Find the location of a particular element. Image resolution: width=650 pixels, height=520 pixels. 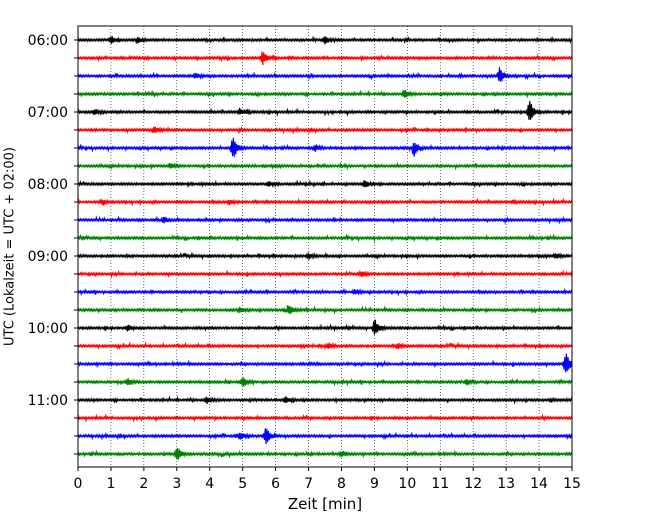

x-tick-label: 13 is located at coordinates (506, 484).